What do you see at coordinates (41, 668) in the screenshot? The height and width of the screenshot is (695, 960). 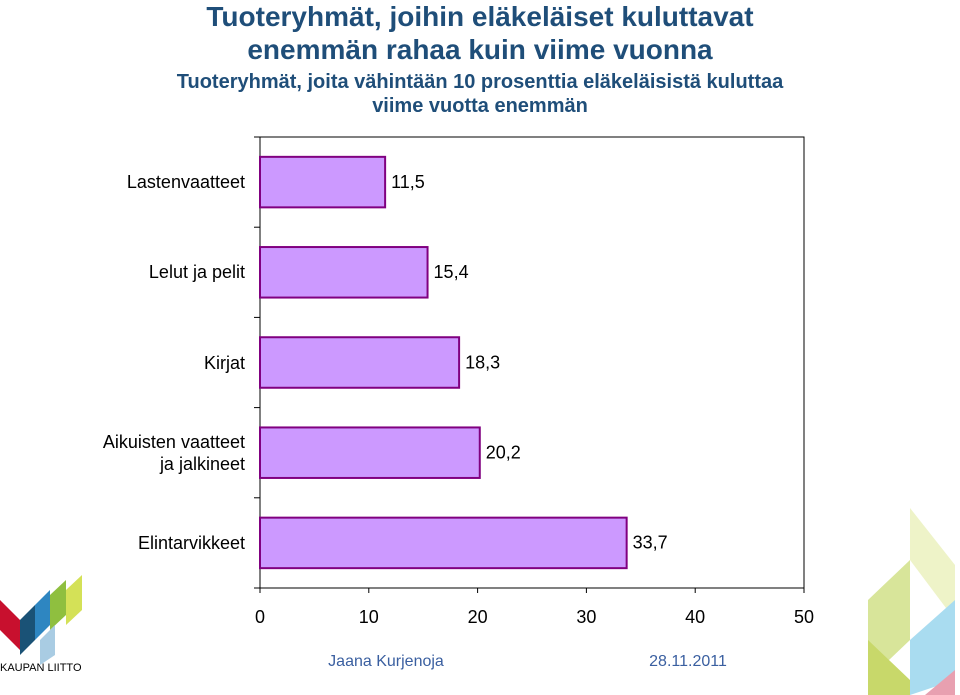 I see `logo-text: KAUPAN LIITTO` at bounding box center [41, 668].